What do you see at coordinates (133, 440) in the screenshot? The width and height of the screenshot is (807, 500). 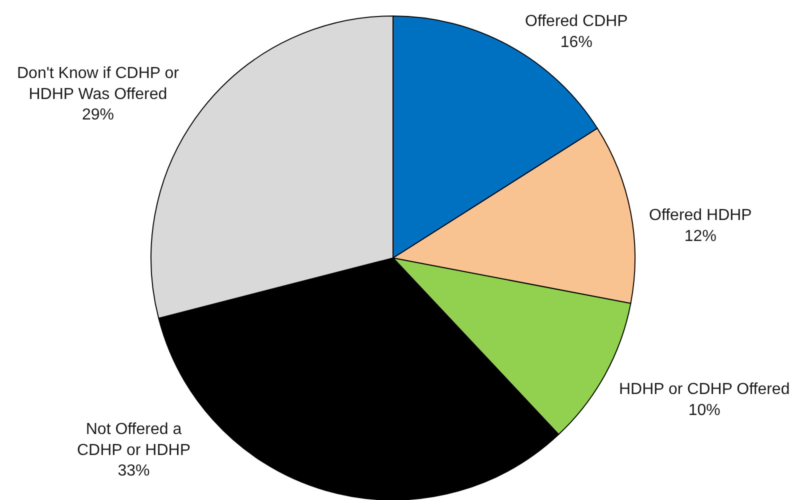 I see `slice-label: Not Offered a CDHP or HDHP` at bounding box center [133, 440].